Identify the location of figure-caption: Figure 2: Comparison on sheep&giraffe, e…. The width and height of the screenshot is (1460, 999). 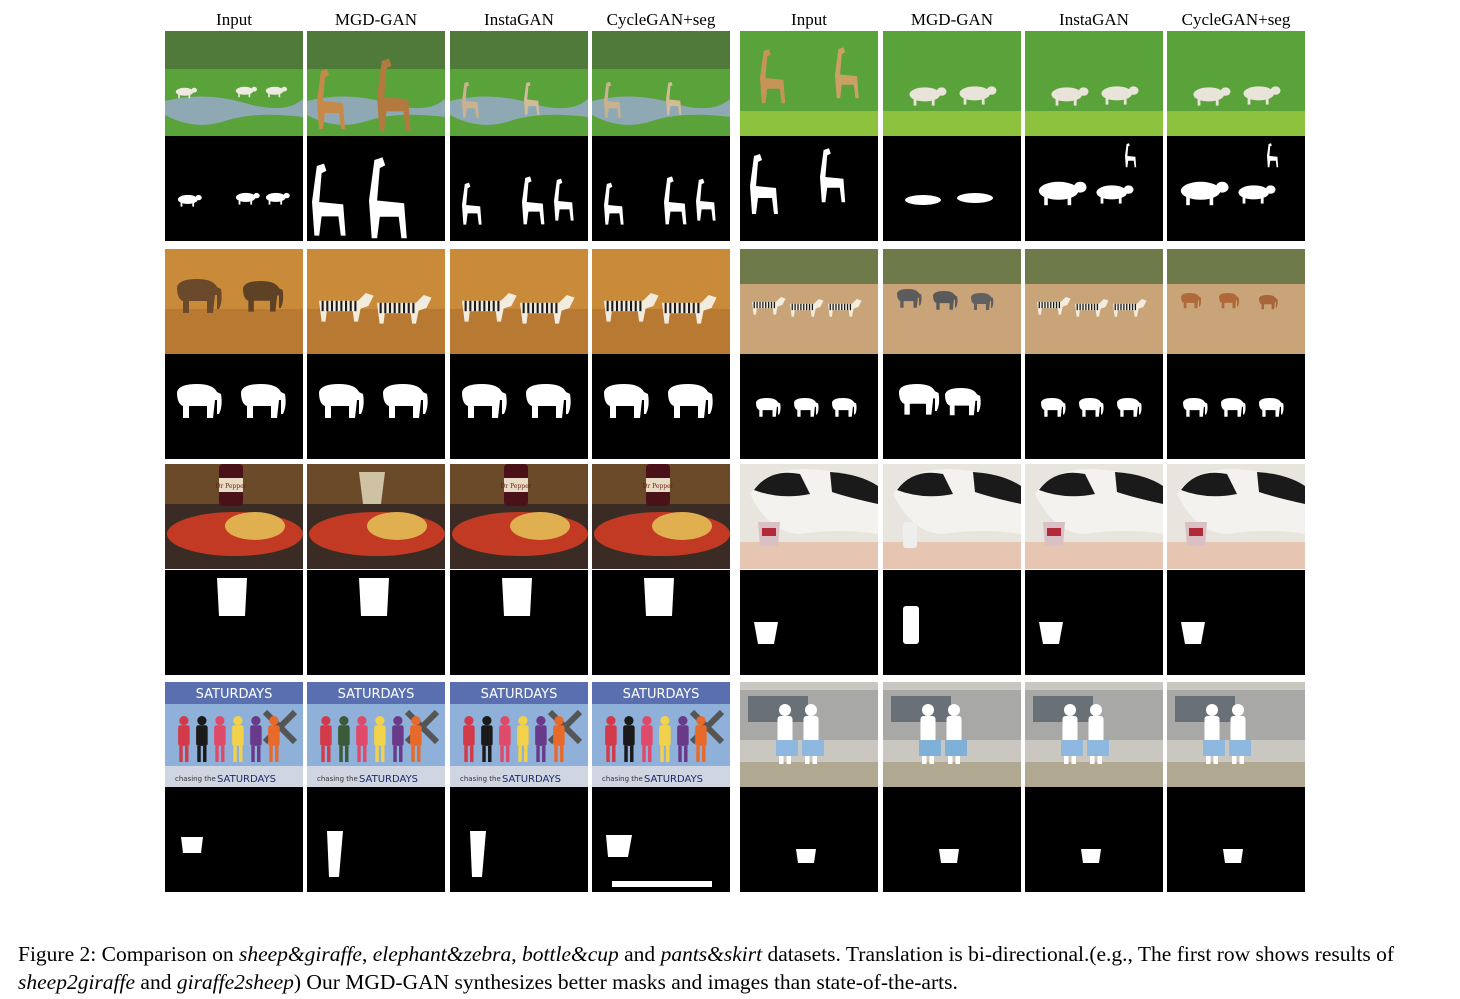
(733, 968).